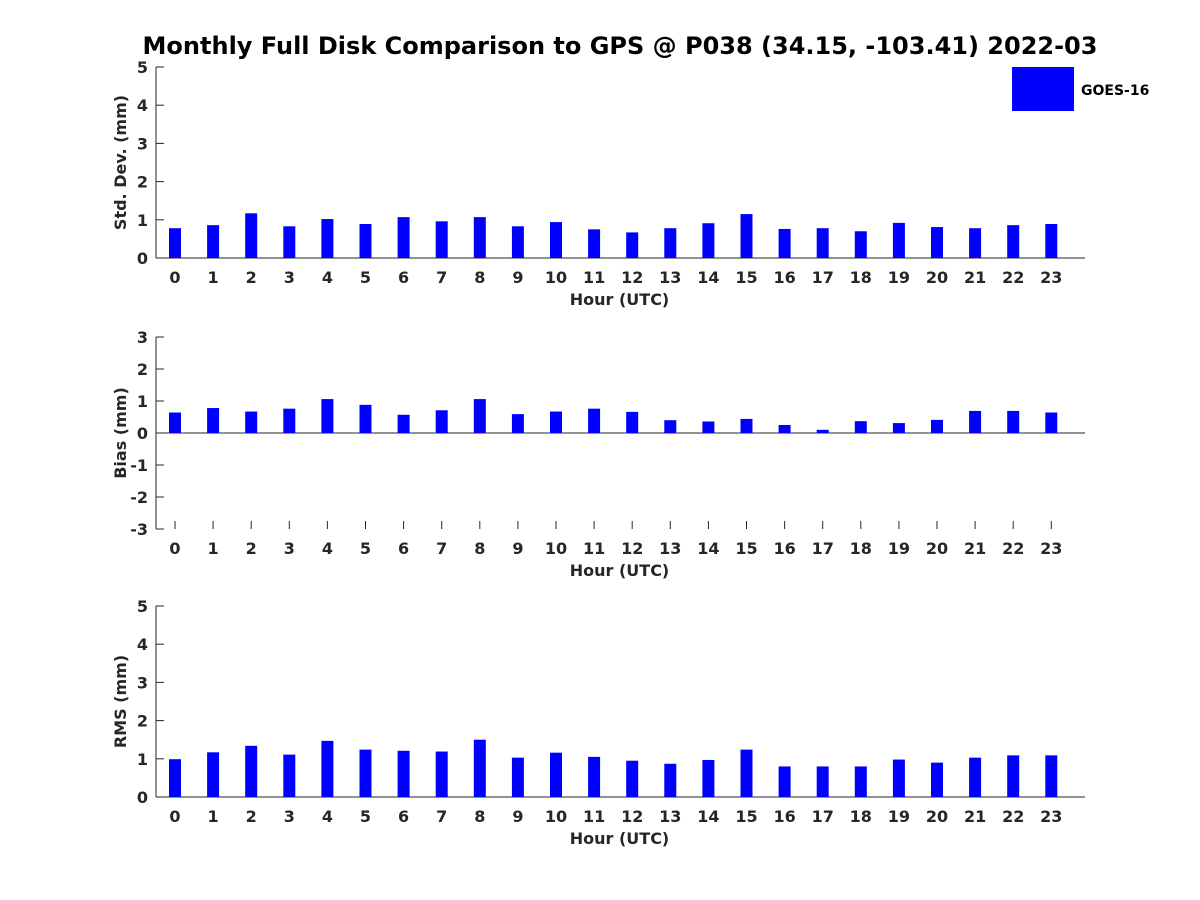  I want to click on y-tick-label: 5, so click(142, 67).